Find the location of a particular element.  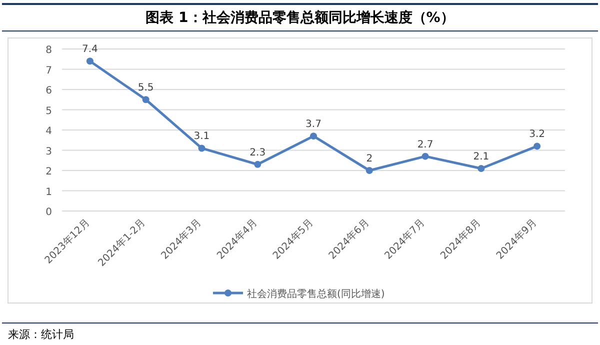

y-tick-label: 3 is located at coordinates (49, 152).